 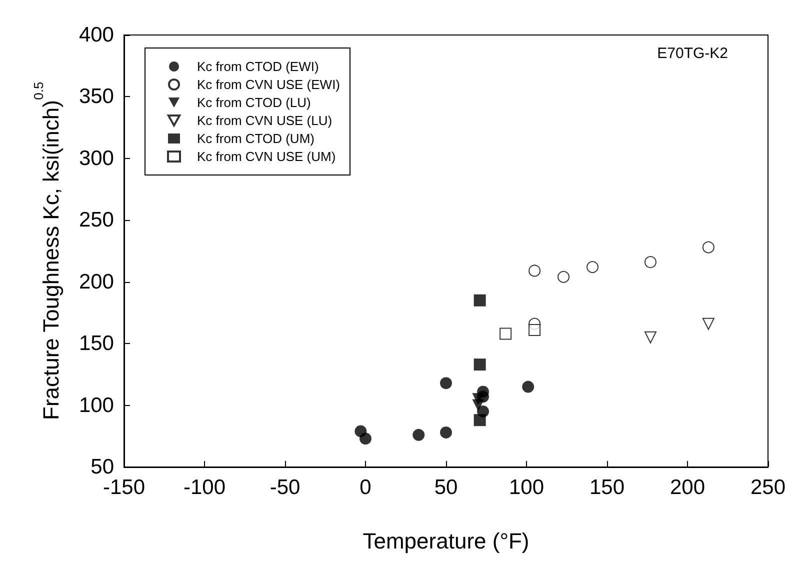 What do you see at coordinates (366, 487) in the screenshot?
I see `x-tick-label: 0` at bounding box center [366, 487].